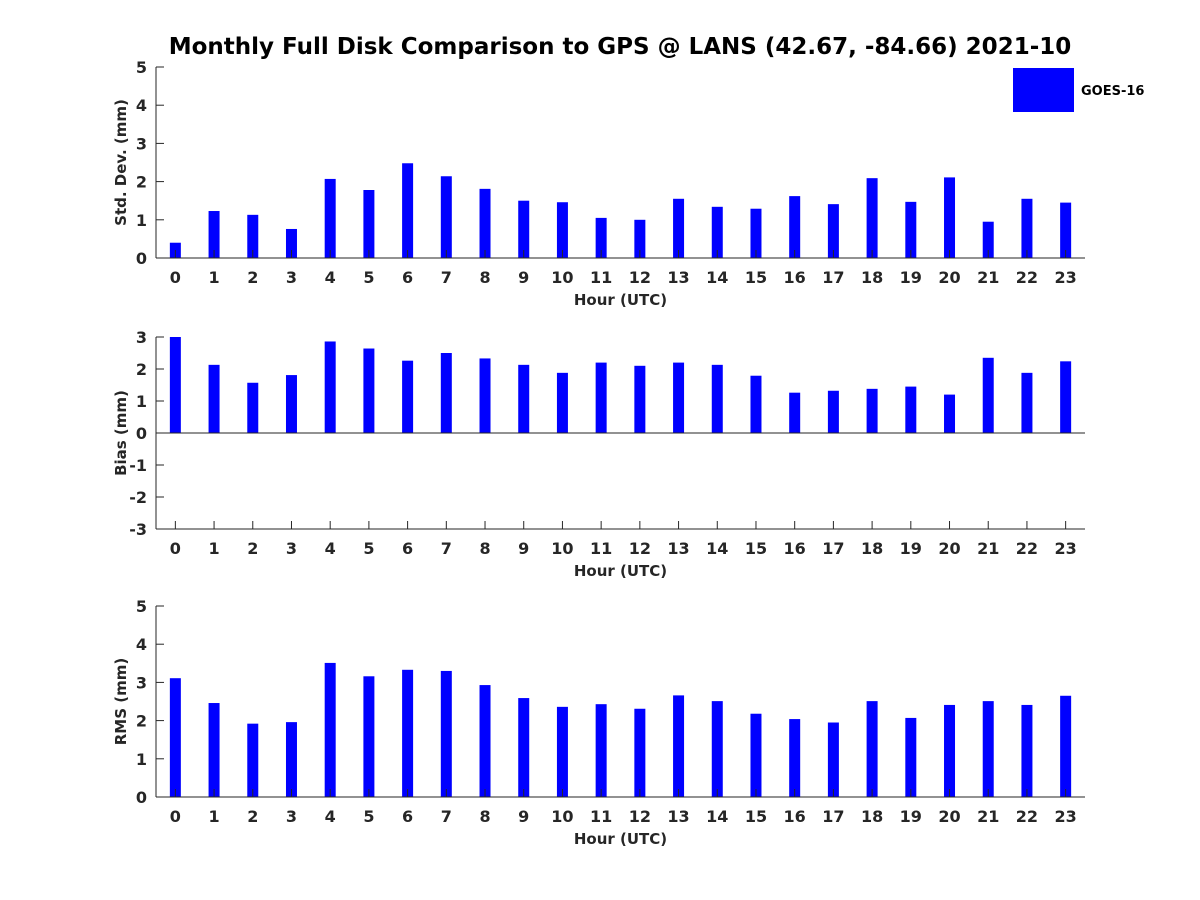  What do you see at coordinates (138, 529) in the screenshot?
I see `y-tick-label: -3` at bounding box center [138, 529].